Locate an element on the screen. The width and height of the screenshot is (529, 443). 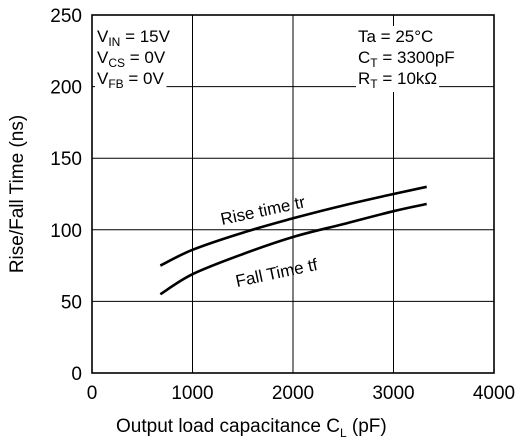
x-tick-label: 2000 is located at coordinates (293, 393).